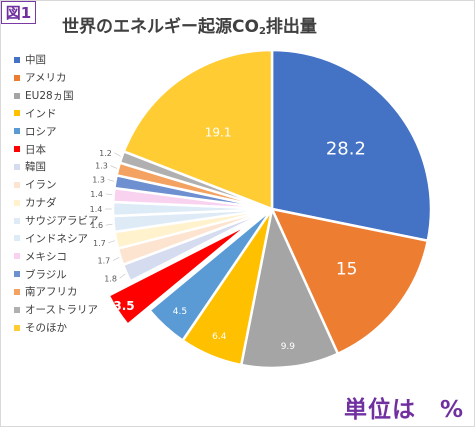  Describe the element at coordinates (160, 27) in the screenshot. I see `chart-title-main: 世界のエネルギー起源CO` at that location.